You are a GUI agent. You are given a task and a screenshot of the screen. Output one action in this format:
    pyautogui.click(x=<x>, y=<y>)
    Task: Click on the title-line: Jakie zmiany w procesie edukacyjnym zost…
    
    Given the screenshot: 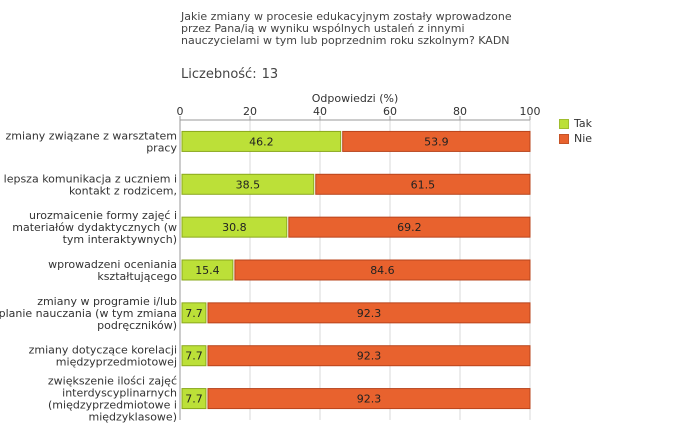 What is the action you would take?
    pyautogui.click(x=346, y=16)
    